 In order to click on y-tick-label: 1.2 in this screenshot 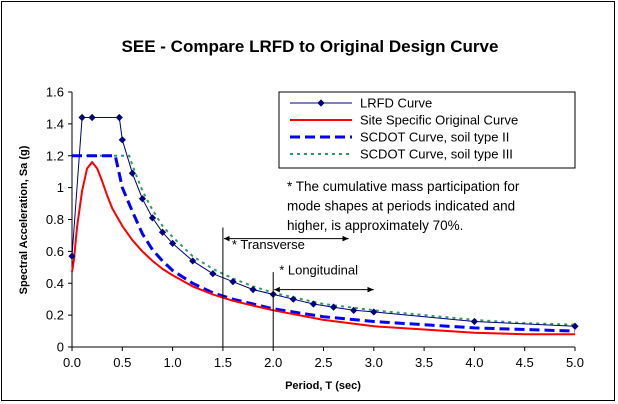, I will do `click(55, 155)`.